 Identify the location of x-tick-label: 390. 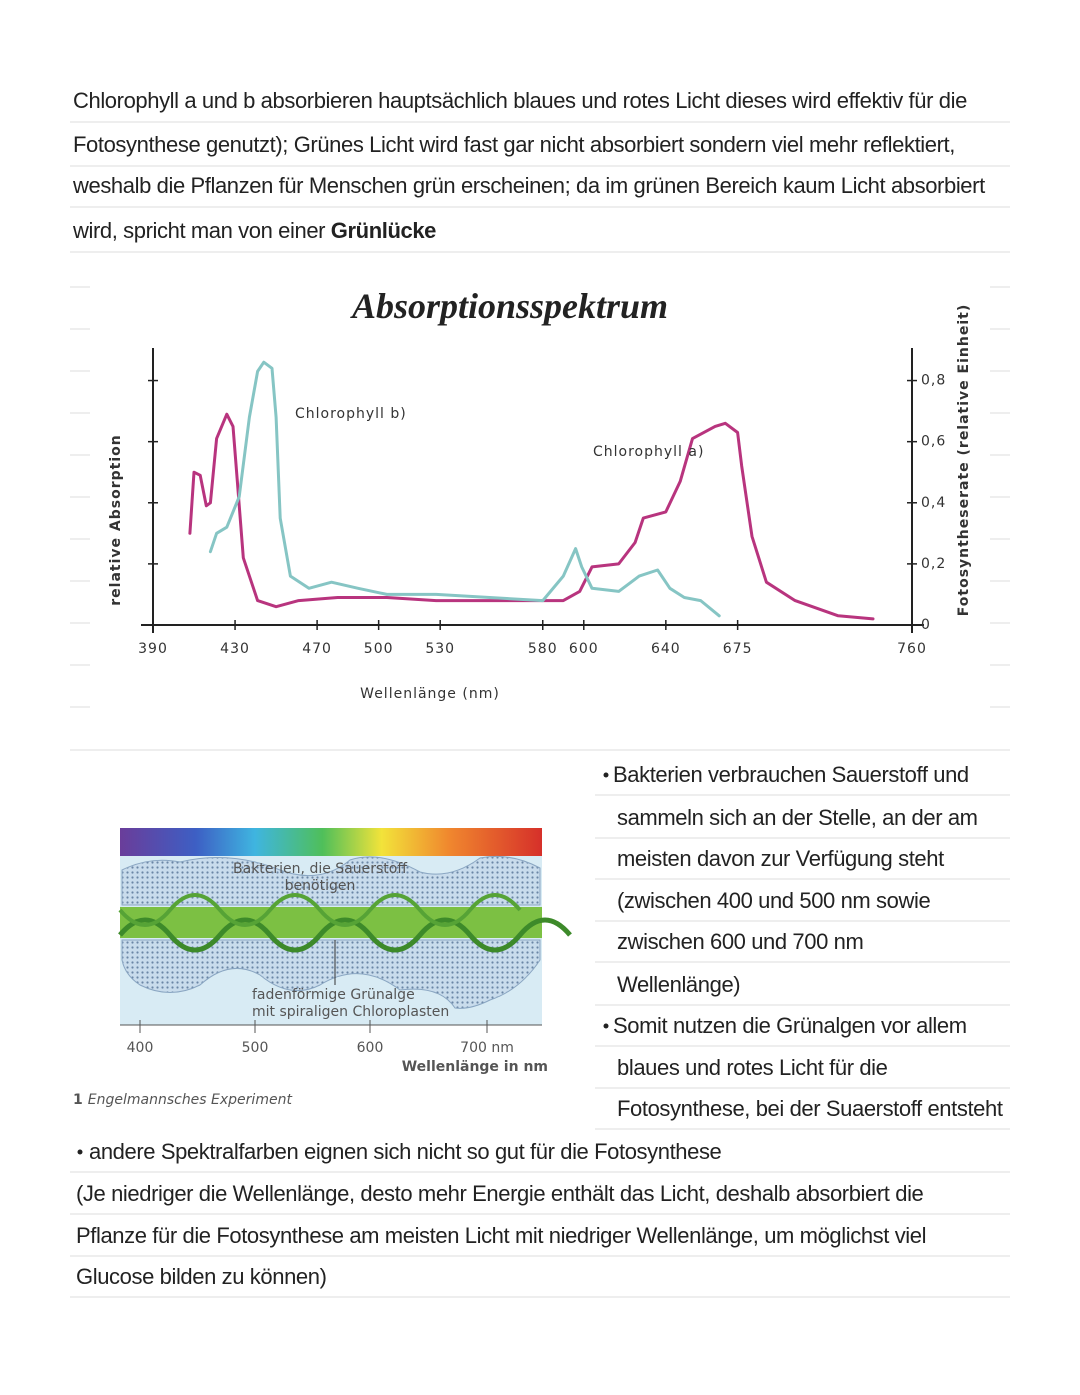
(153, 649).